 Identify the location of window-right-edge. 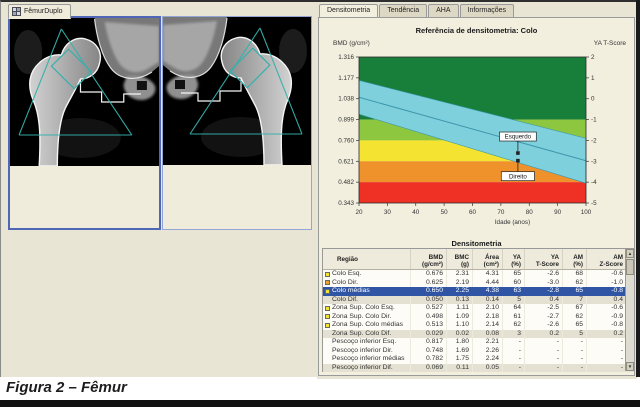
(638, 188).